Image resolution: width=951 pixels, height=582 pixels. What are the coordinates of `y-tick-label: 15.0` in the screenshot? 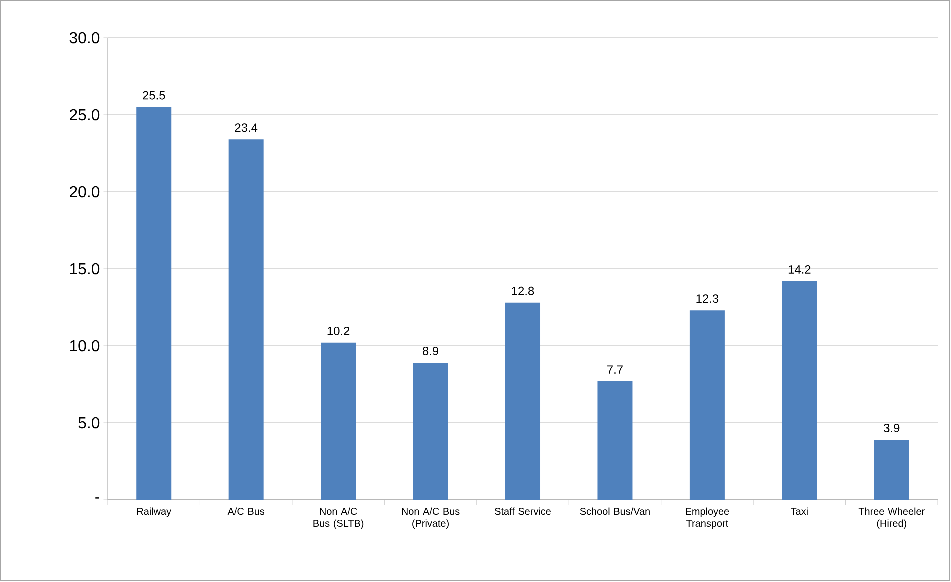 It's located at (85, 269).